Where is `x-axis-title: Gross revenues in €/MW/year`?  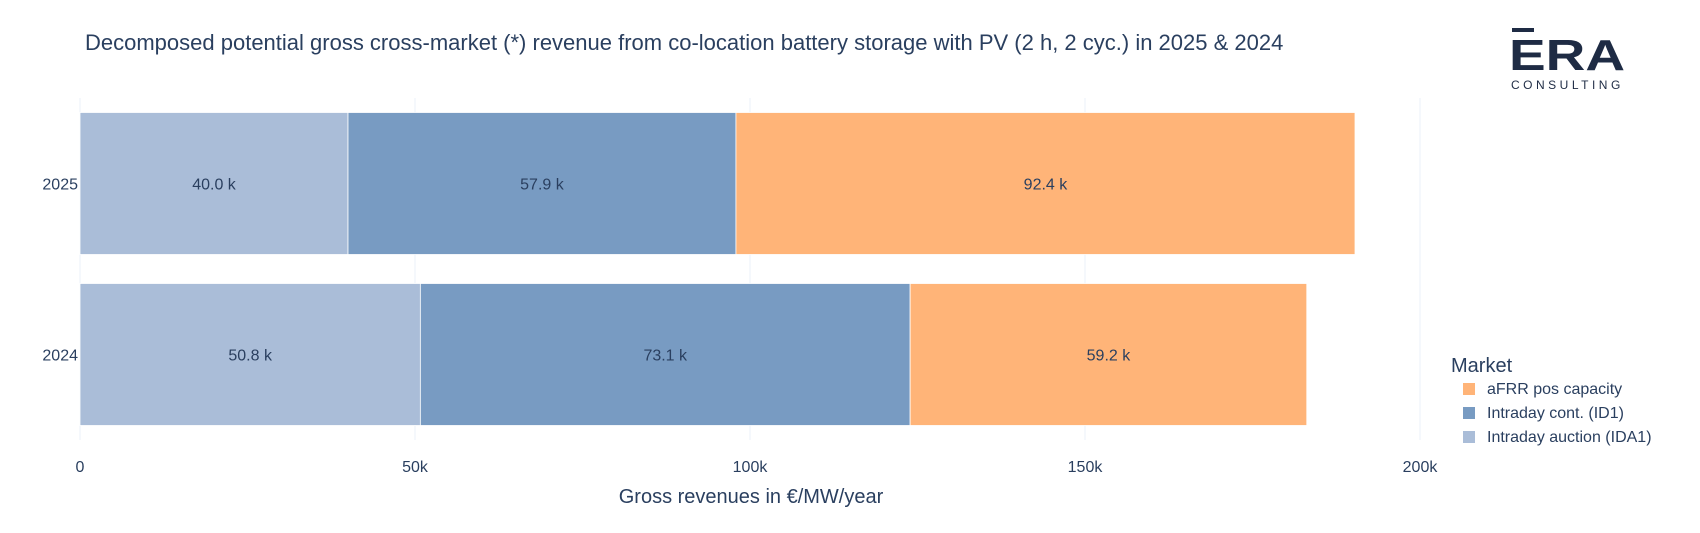 x-axis-title: Gross revenues in €/MW/year is located at coordinates (751, 497).